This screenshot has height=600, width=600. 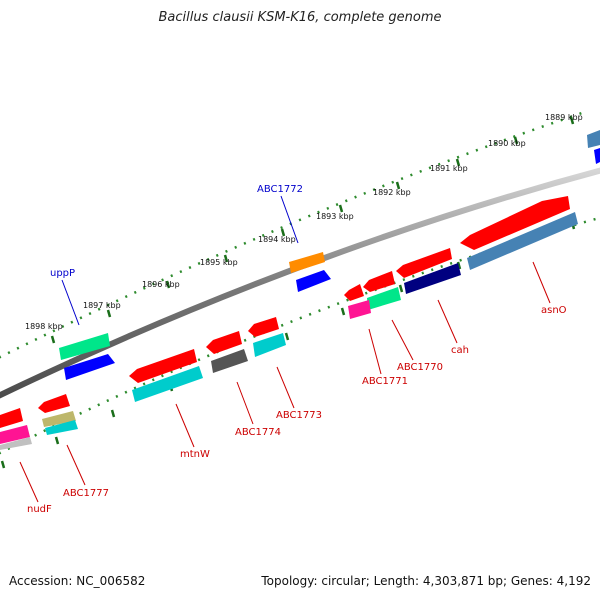 I want to click on scale-label: 1891 kbp, so click(x=449, y=168).